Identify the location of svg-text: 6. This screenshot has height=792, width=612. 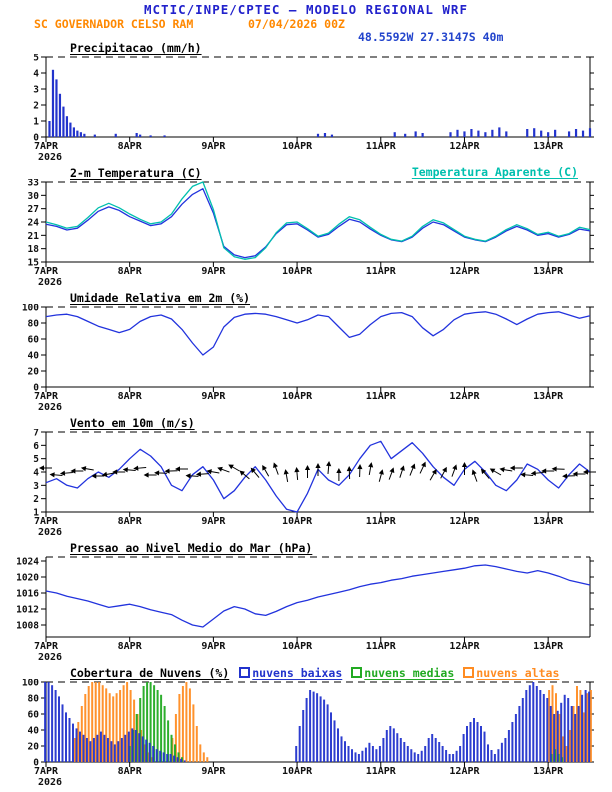
(36, 446).